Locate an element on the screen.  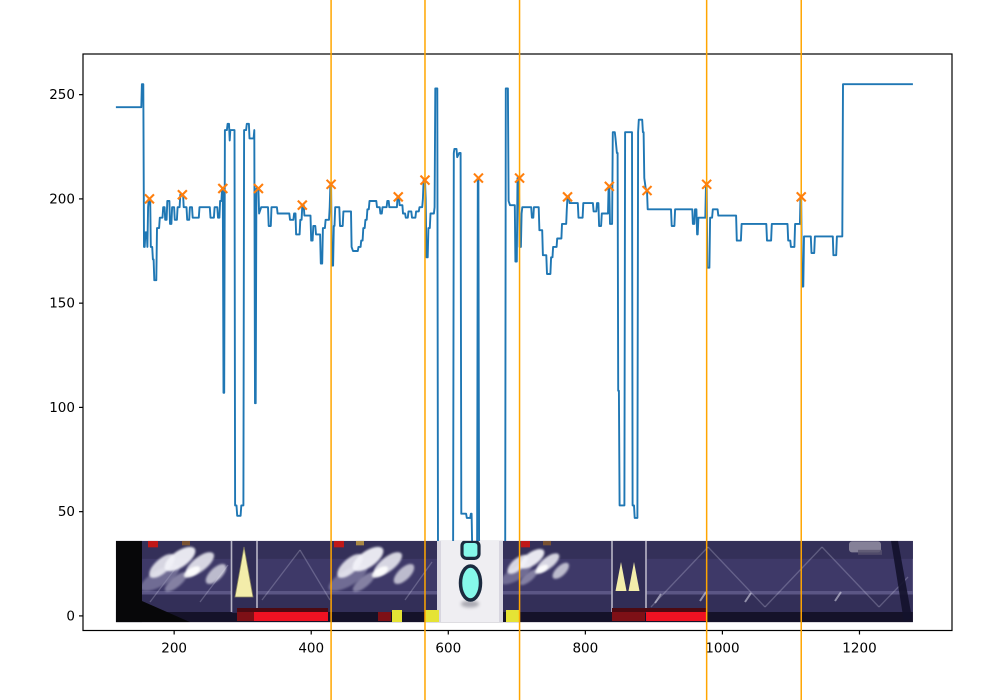
y-tick-label: 250 is located at coordinates (62, 95).